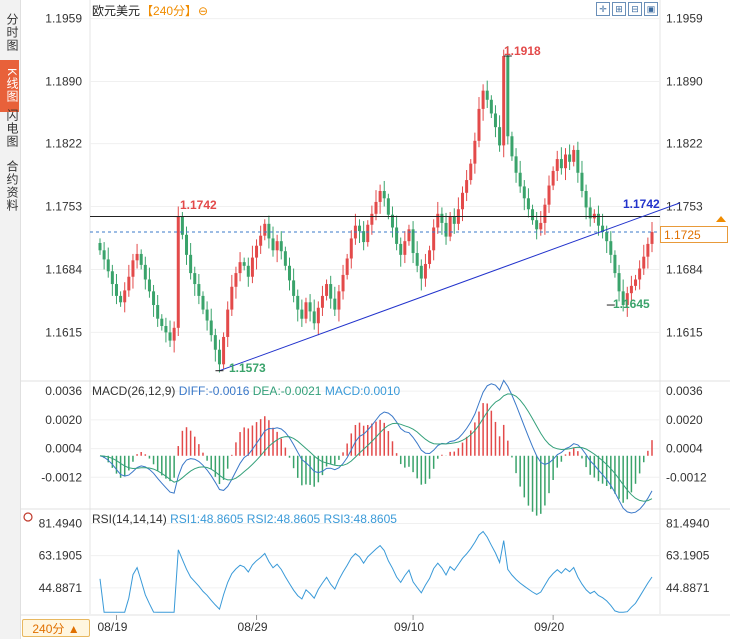 The height and width of the screenshot is (639, 730). I want to click on price-tick-right: 1.1615, so click(684, 332).